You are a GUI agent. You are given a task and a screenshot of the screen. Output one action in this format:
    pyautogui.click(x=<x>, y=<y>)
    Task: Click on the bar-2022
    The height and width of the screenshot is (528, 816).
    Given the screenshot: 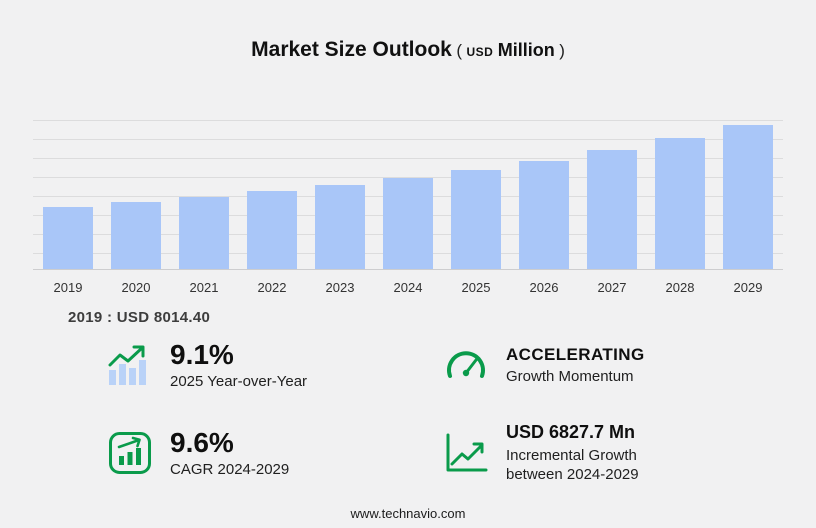 What is the action you would take?
    pyautogui.click(x=272, y=230)
    